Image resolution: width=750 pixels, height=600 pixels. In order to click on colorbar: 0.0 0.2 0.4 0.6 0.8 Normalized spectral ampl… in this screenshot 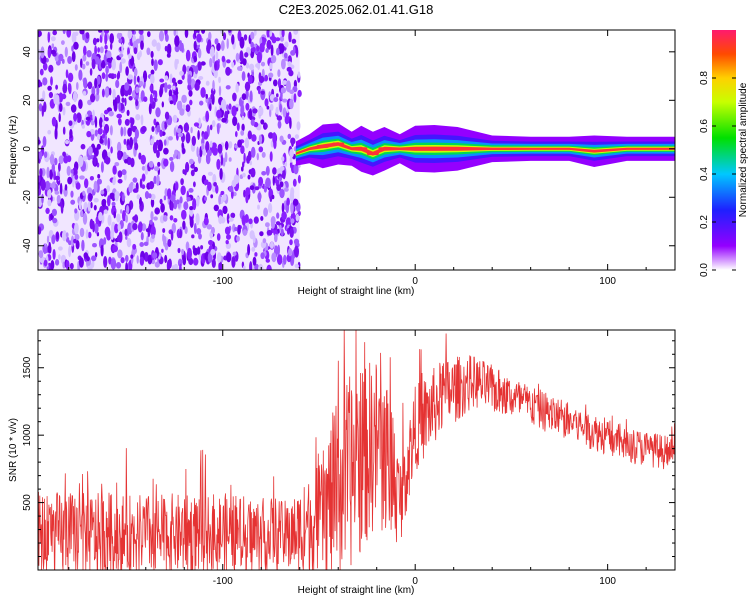, I will do `click(724, 153)`.